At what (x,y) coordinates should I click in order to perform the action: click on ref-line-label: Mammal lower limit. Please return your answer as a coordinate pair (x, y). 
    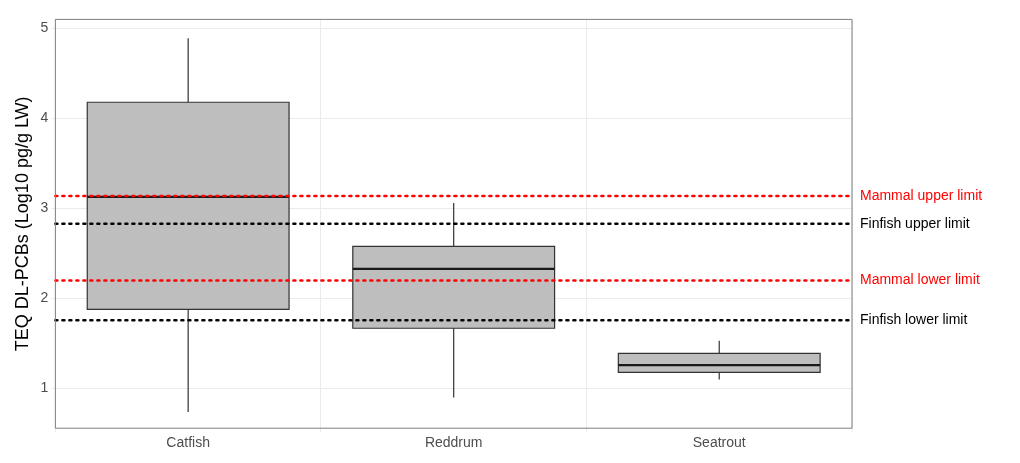
    Looking at the image, I should click on (920, 279).